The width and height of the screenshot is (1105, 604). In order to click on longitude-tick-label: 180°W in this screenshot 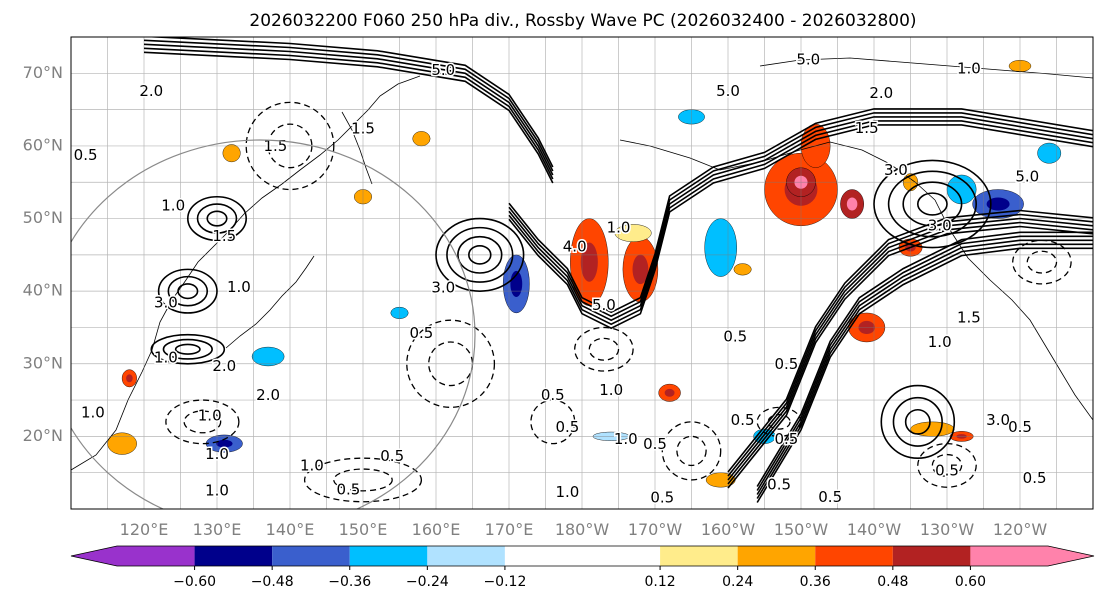, I will do `click(582, 529)`.